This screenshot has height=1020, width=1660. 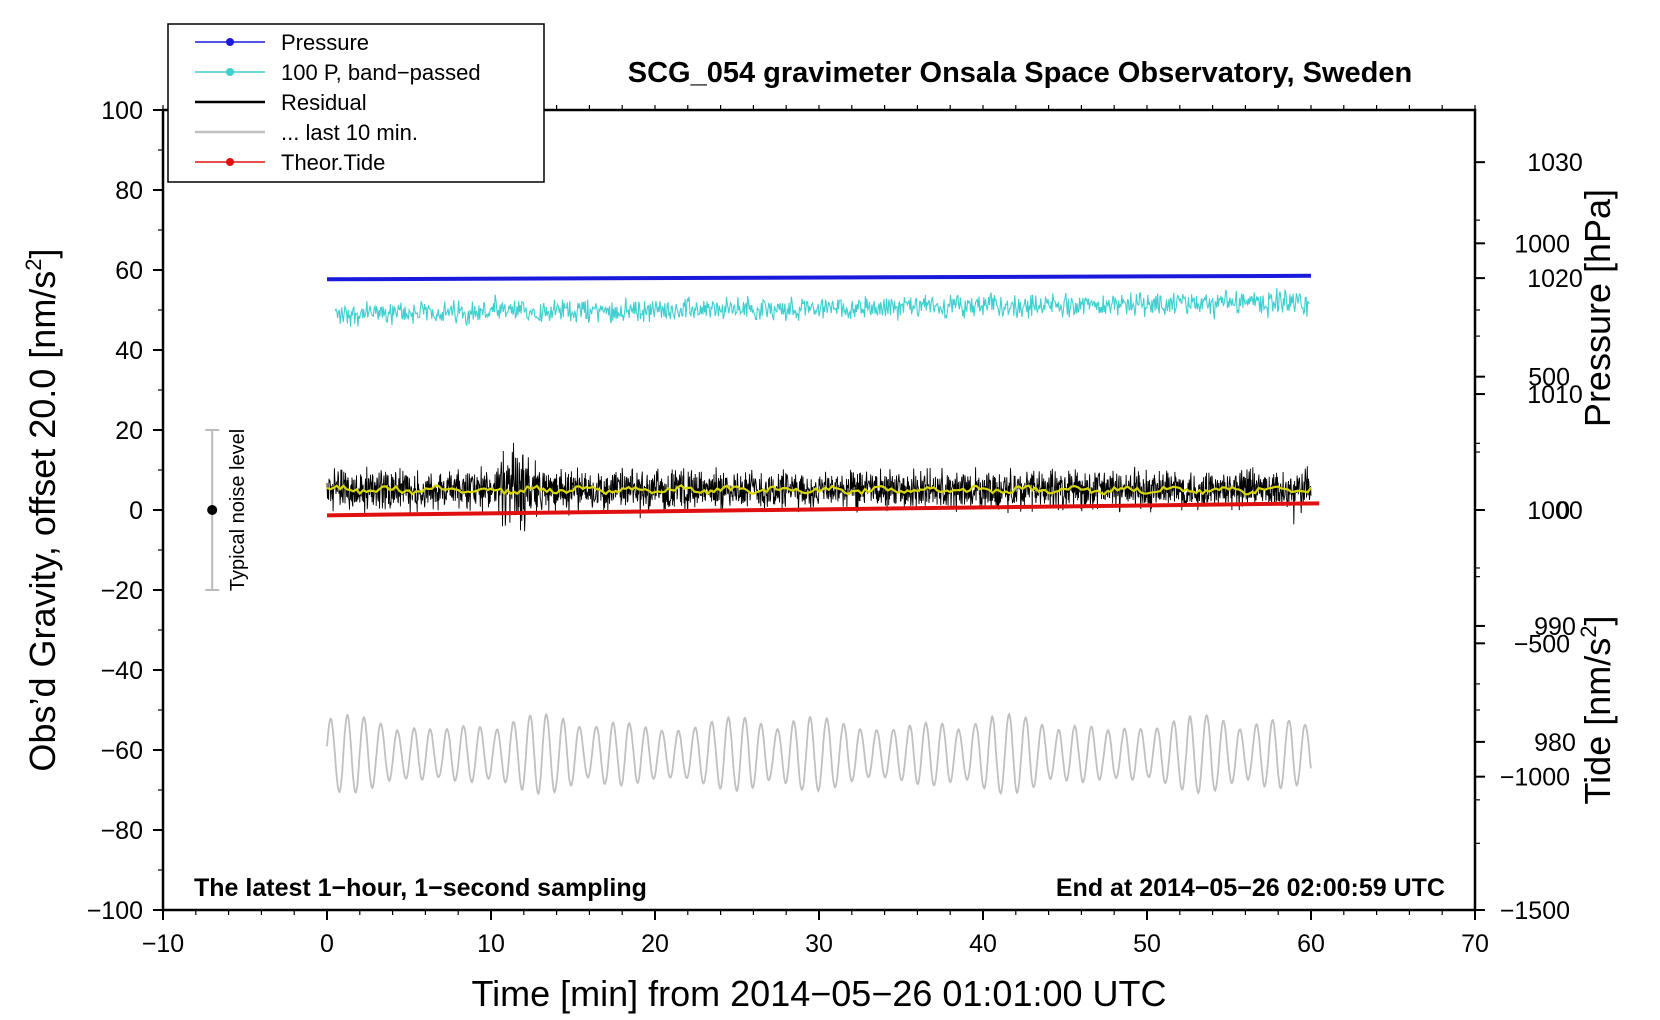 I want to click on series-residual-smooth, so click(x=819, y=490).